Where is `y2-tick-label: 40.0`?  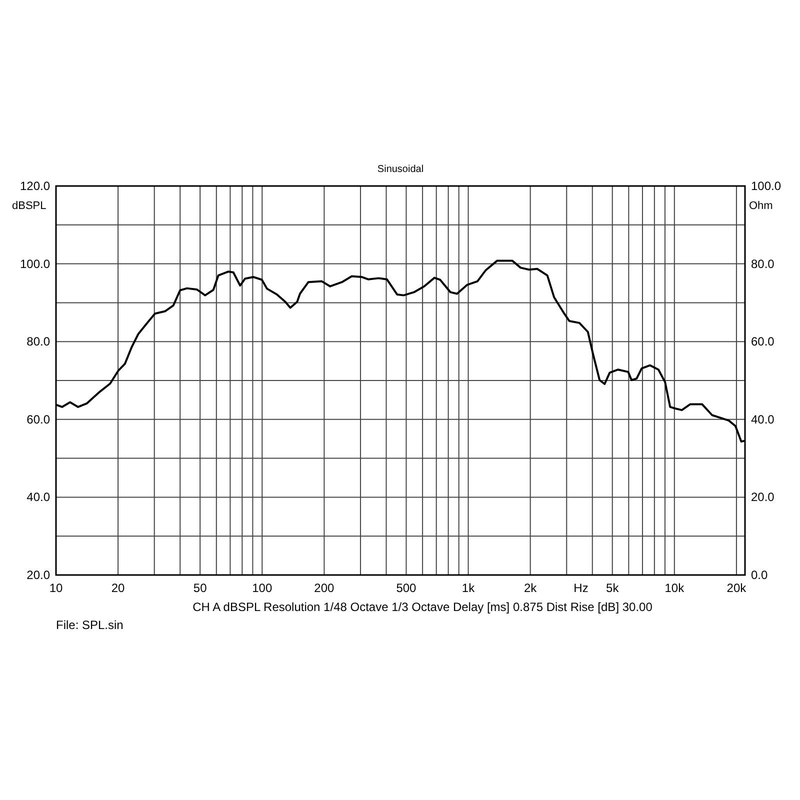 y2-tick-label: 40.0 is located at coordinates (763, 419).